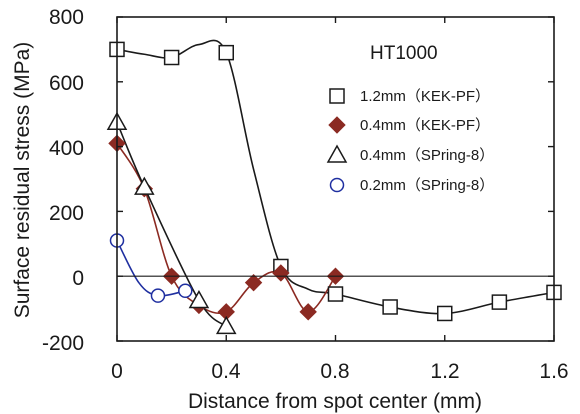  I want to click on x-tick-label: 1.6, so click(553, 371).